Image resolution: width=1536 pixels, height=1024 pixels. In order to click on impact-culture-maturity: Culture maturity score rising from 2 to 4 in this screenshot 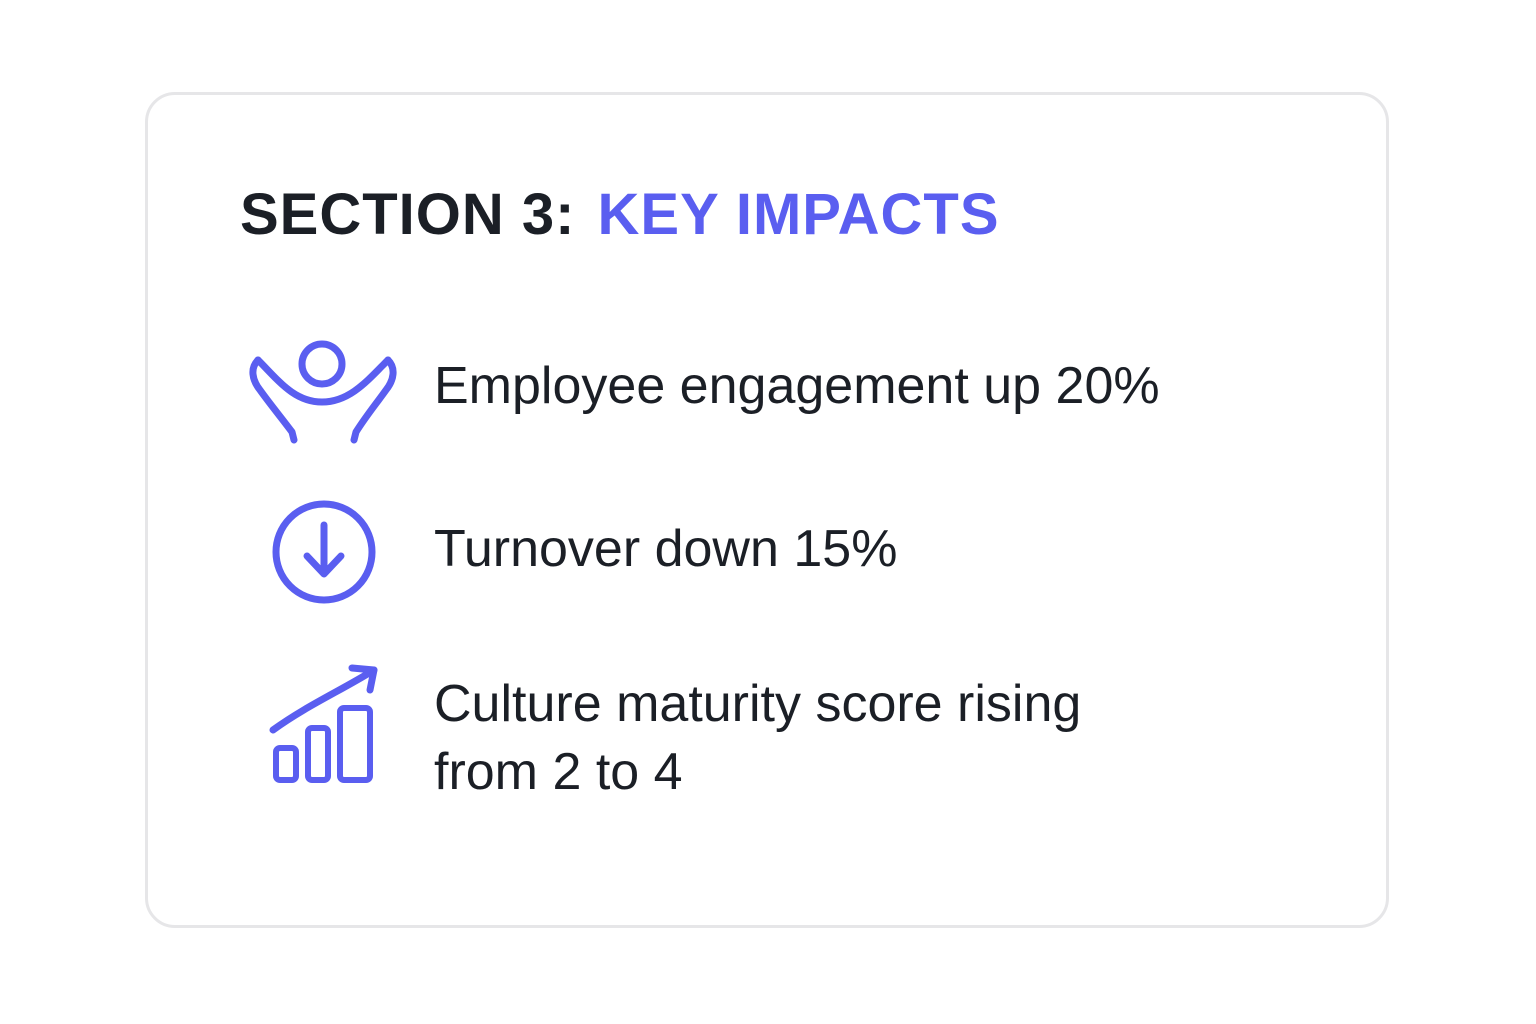, I will do `click(757, 738)`.